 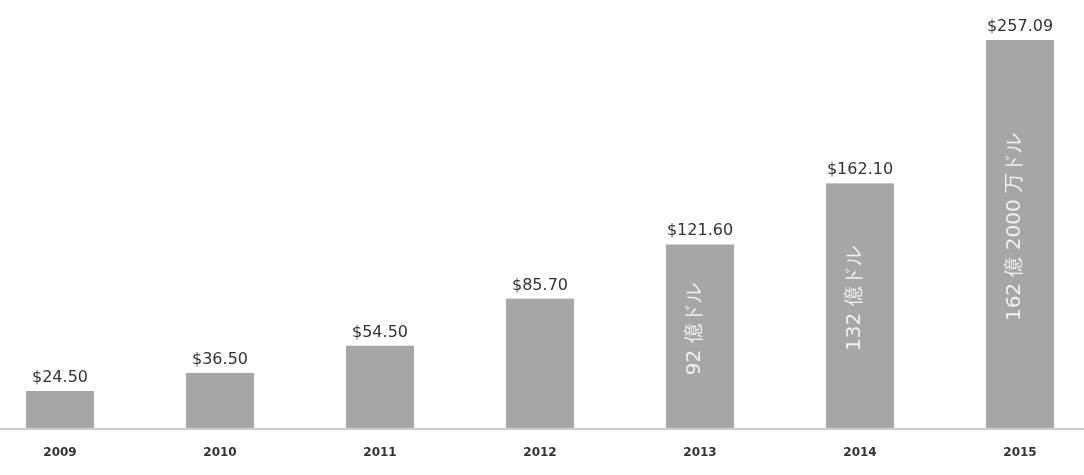 What do you see at coordinates (693, 329) in the screenshot?
I see `annotation: 92 億ドル` at bounding box center [693, 329].